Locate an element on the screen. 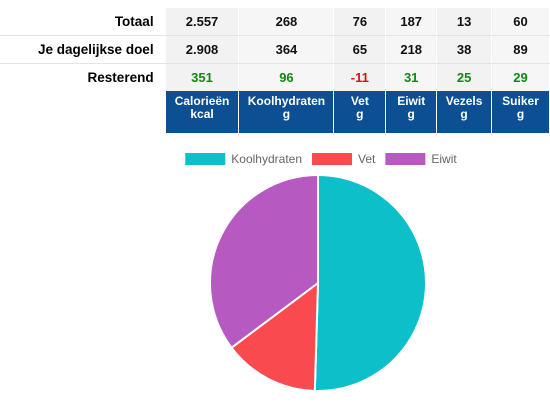  resterend-vezels: 25 is located at coordinates (464, 77).